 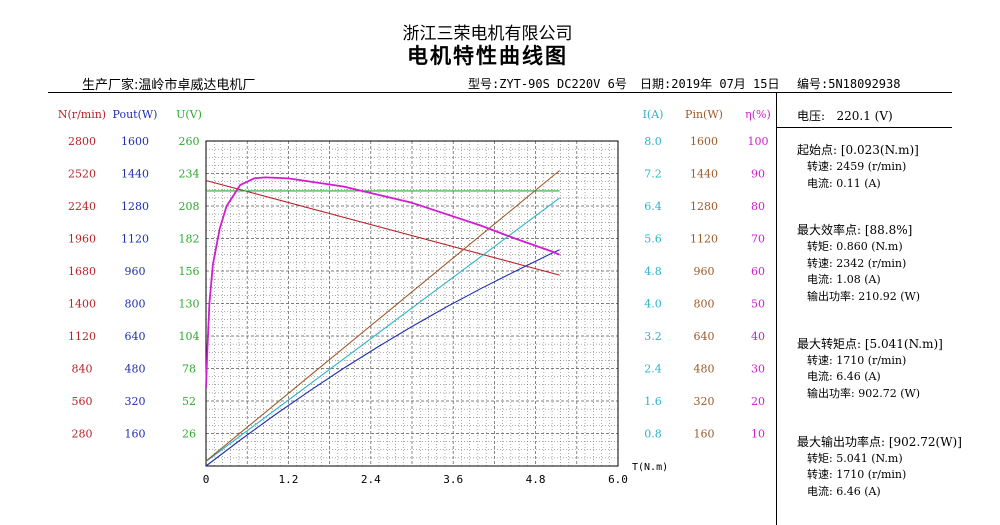 I want to click on panel-maxeff-head: 最大效率点: [88.8%], so click(x=855, y=230).